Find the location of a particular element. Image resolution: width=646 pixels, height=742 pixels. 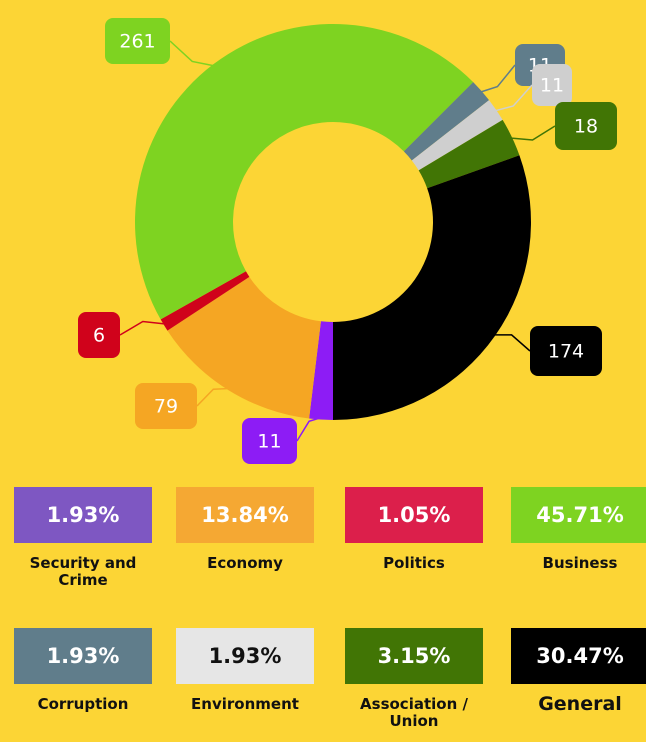

legend-label: Business is located at coordinates (580, 563).